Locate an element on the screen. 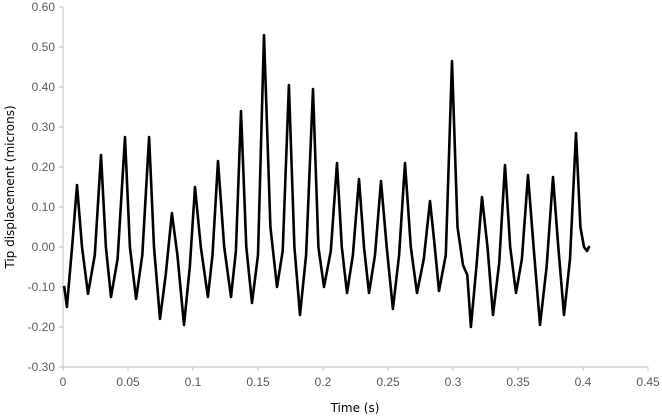 The height and width of the screenshot is (417, 662). y-tick-label: 0.30 is located at coordinates (44, 127).